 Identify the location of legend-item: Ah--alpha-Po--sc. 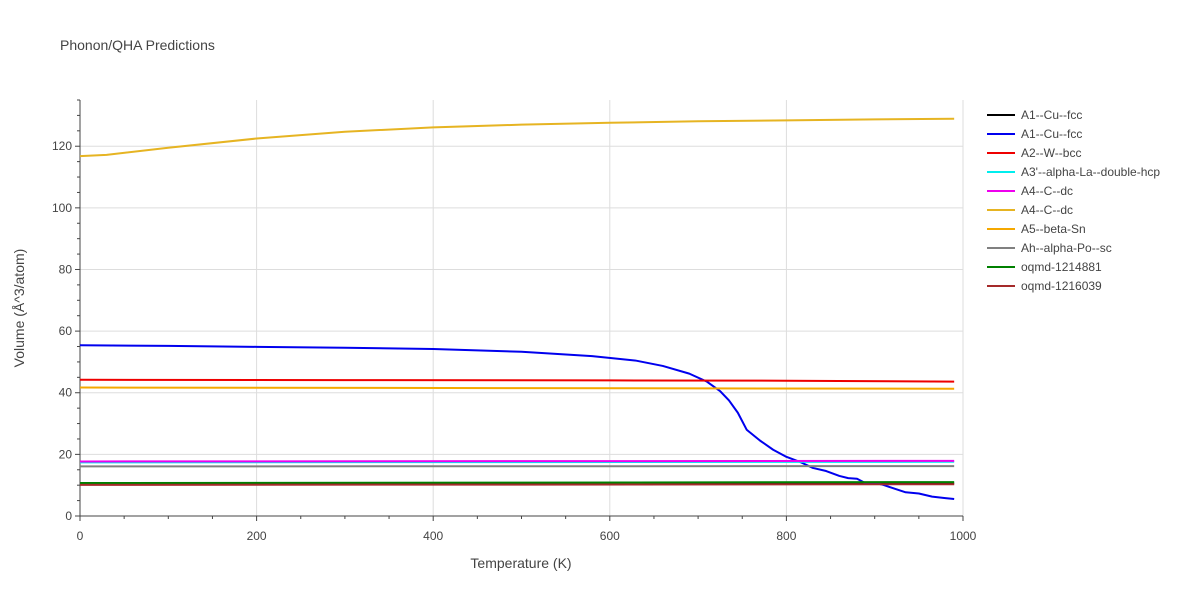
(1049, 248).